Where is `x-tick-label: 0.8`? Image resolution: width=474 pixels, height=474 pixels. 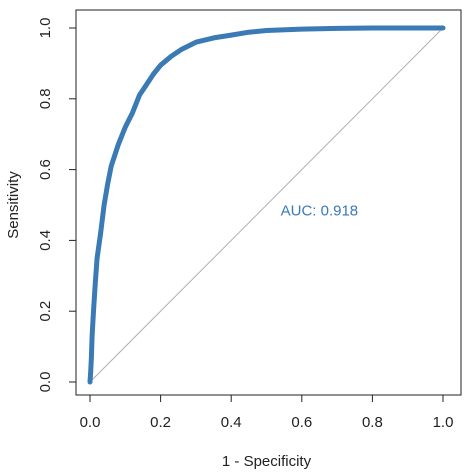
x-tick-label: 0.8 is located at coordinates (372, 422).